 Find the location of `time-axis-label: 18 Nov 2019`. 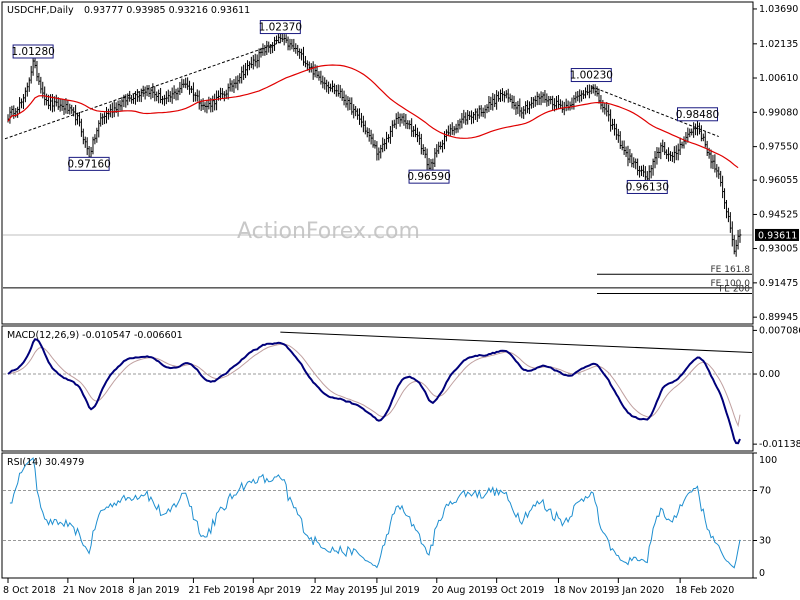

time-axis-label: 18 Nov 2019 is located at coordinates (583, 590).